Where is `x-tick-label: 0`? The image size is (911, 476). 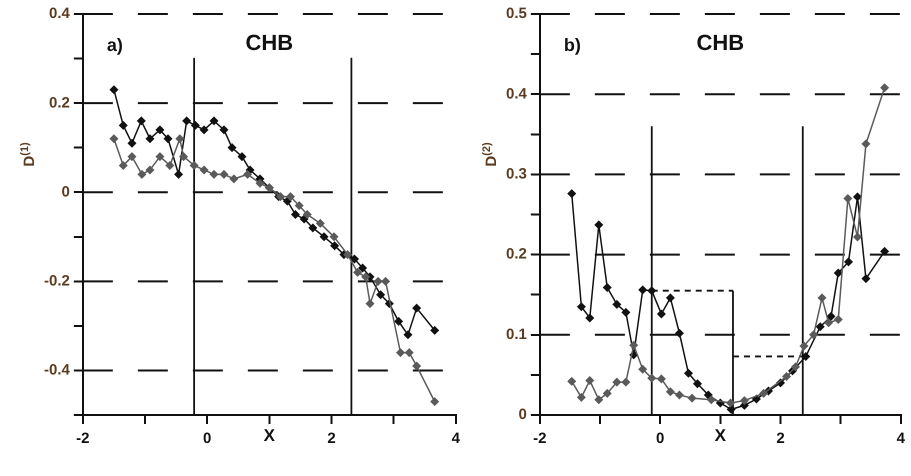
x-tick-label: 0 is located at coordinates (660, 439).